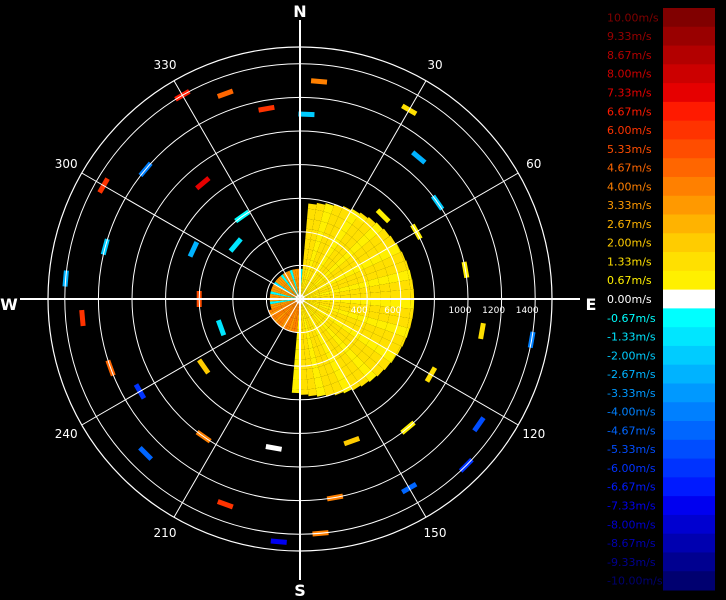  Describe the element at coordinates (629, 74) in the screenshot. I see `colorbar-label: 8.00m/s` at that location.